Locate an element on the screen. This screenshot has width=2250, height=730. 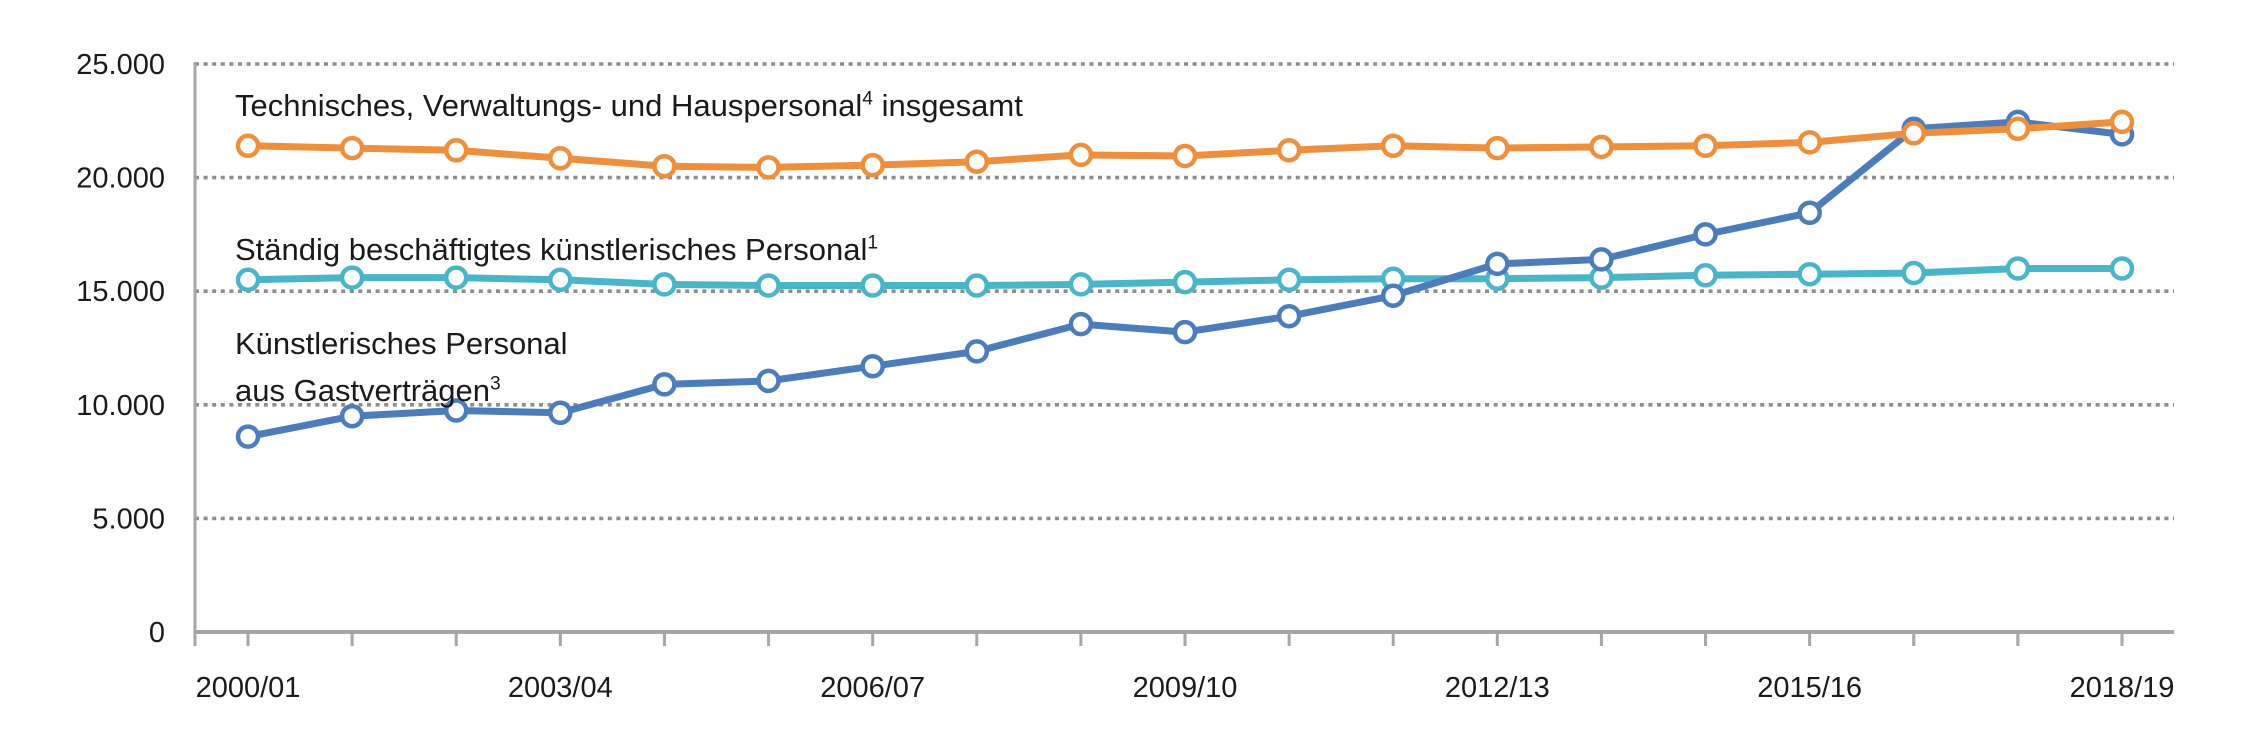
x-tick-label: 2015/16 is located at coordinates (1809, 688).